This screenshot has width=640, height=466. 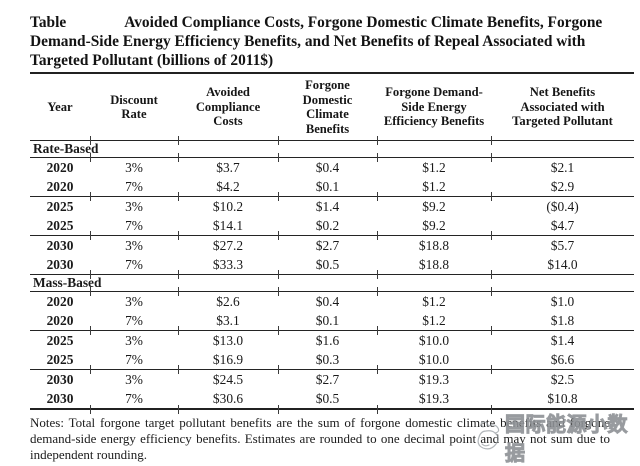 What do you see at coordinates (228, 359) in the screenshot?
I see `table-cell: $16.9` at bounding box center [228, 359].